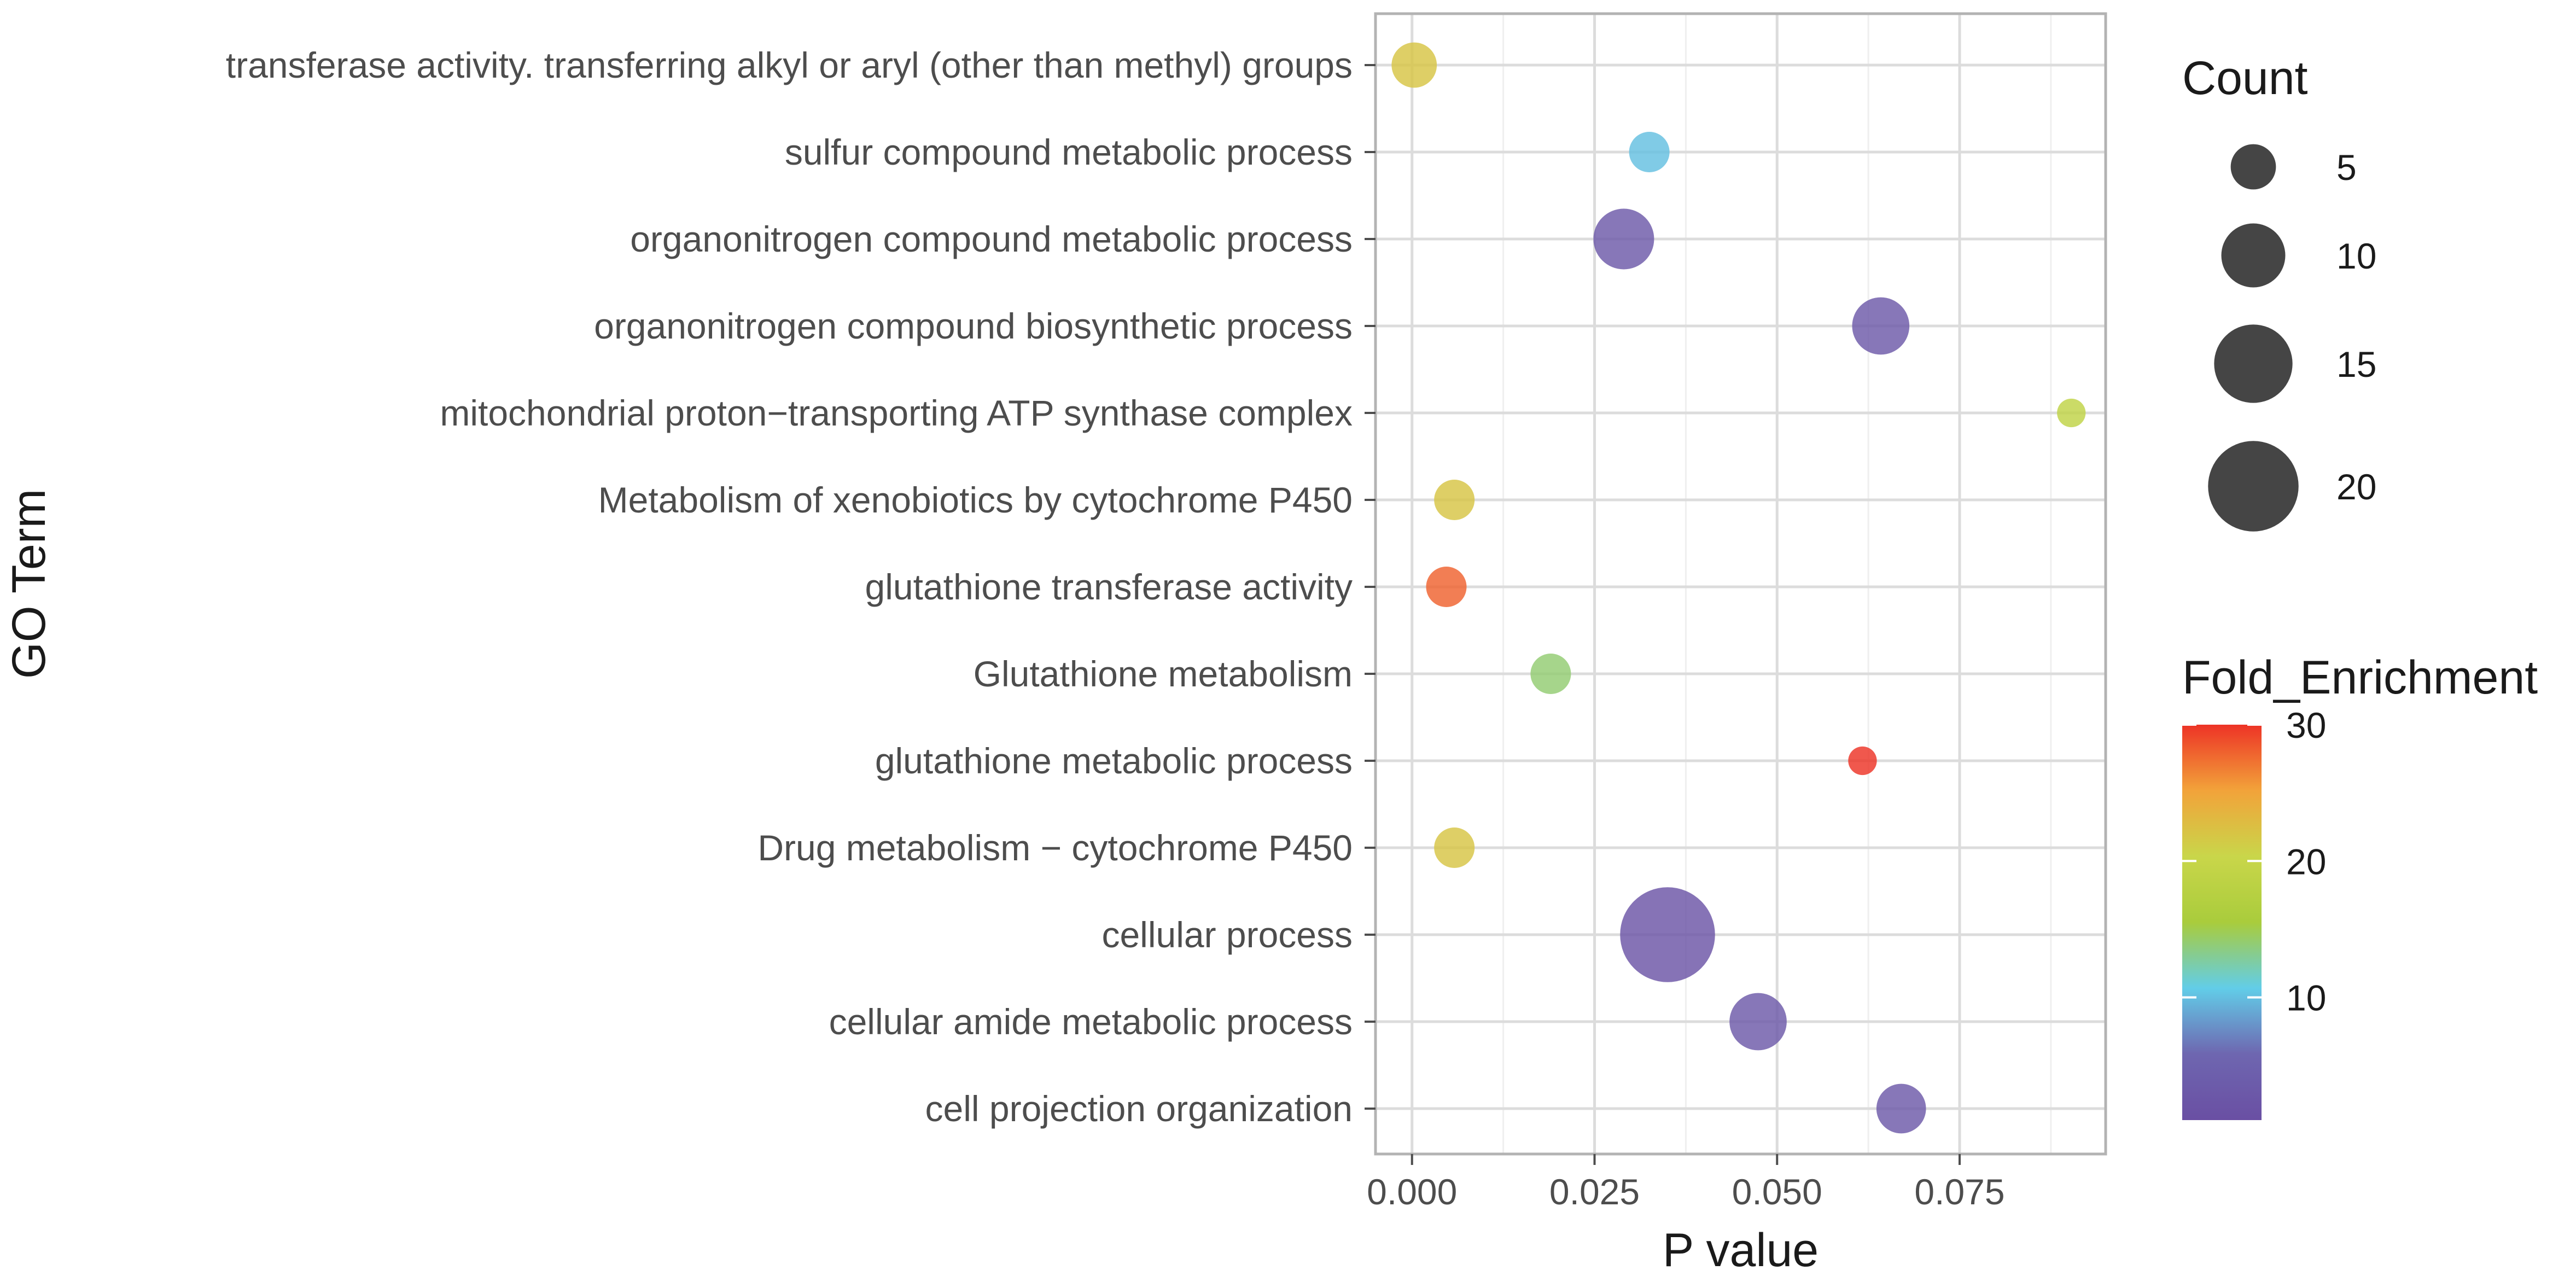  I want to click on y-tick-label-6: glutathione transferase activity, so click(1109, 587).